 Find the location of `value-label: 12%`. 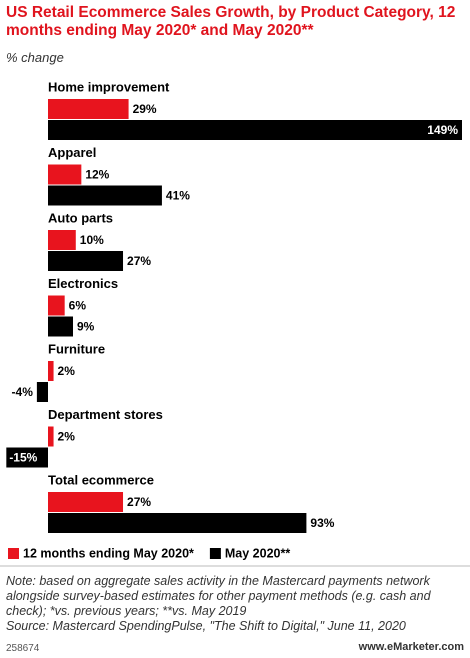

value-label: 12% is located at coordinates (97, 175).